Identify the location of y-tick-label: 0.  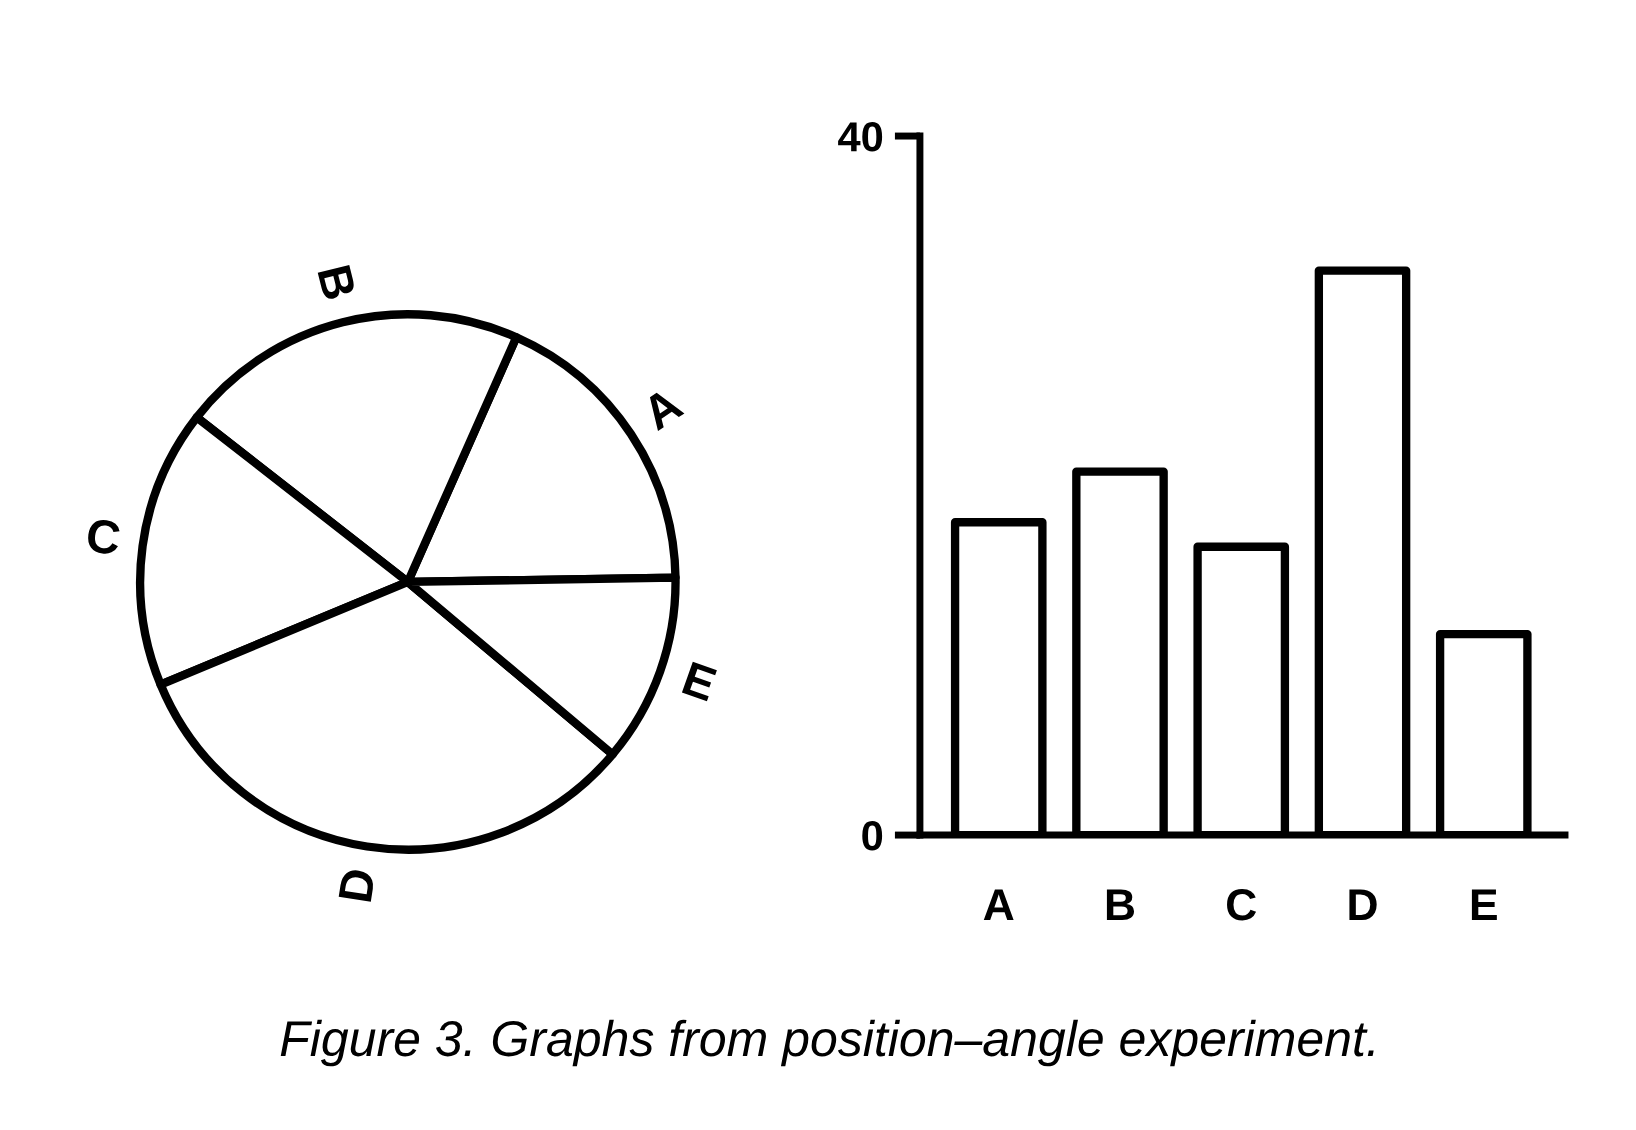
(872, 836).